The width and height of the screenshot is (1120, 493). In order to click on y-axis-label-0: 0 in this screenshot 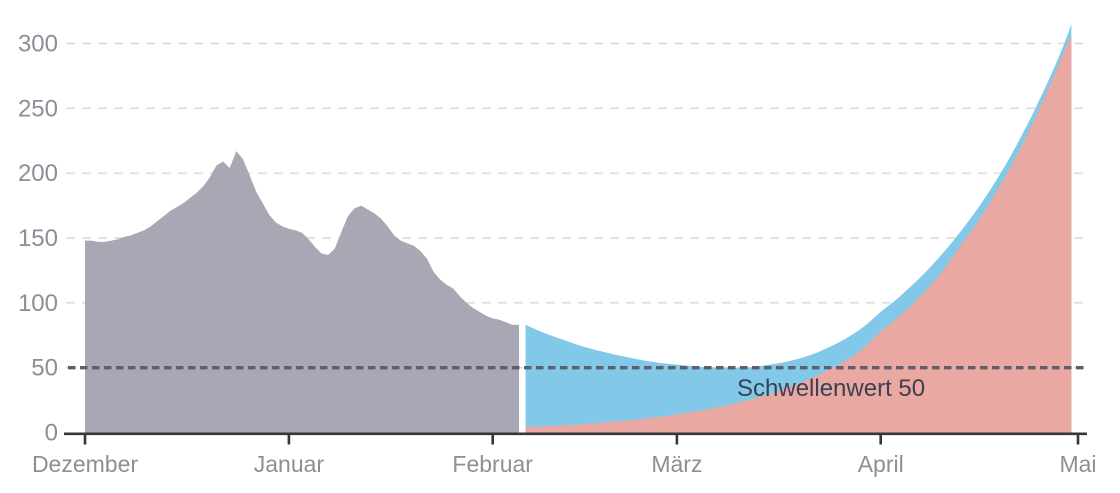, I will do `click(51, 433)`.